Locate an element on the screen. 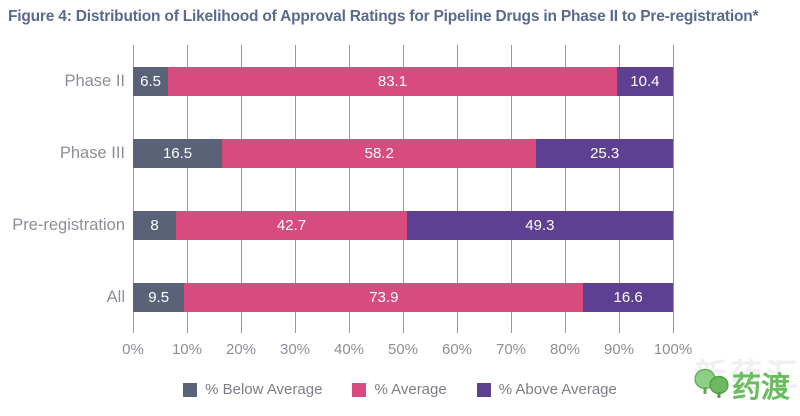  watermark-brand: 药渡 is located at coordinates (742, 385).